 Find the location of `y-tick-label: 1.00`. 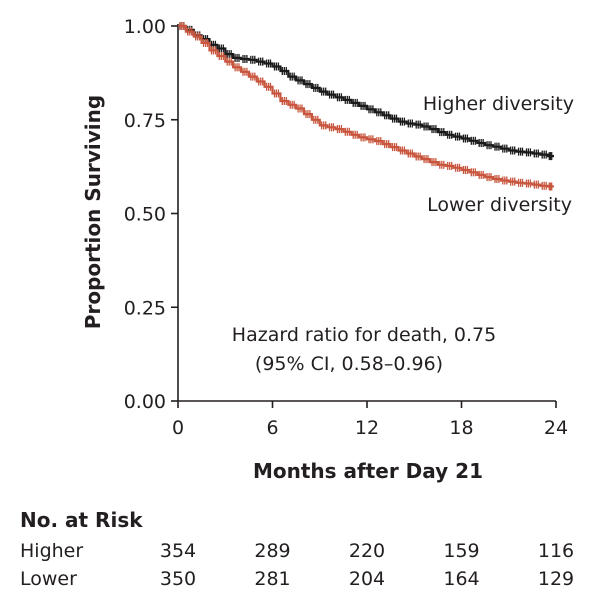

y-tick-label: 1.00 is located at coordinates (145, 27).